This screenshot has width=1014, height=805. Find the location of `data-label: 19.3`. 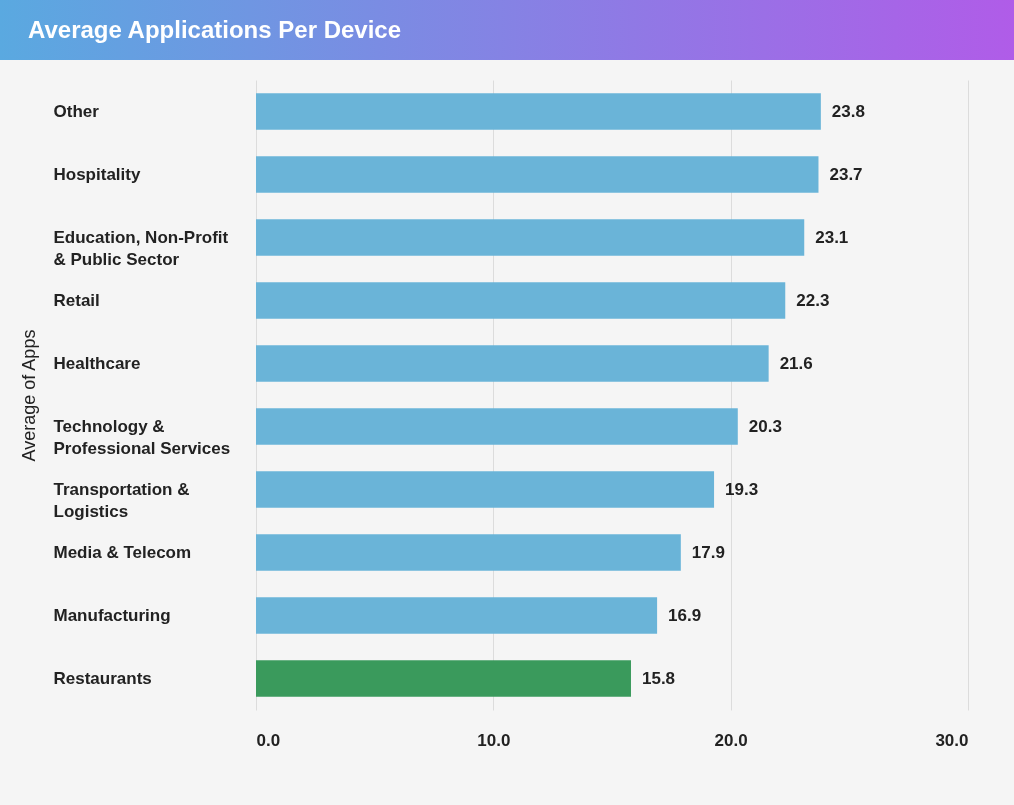

data-label: 19.3 is located at coordinates (742, 489).